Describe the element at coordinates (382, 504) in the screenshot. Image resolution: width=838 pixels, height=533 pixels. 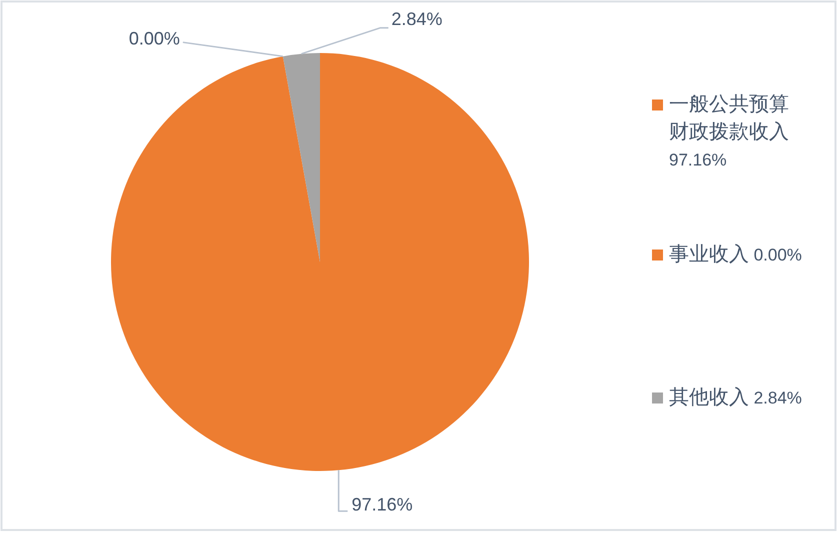
I see `data-label: 97.16%` at that location.